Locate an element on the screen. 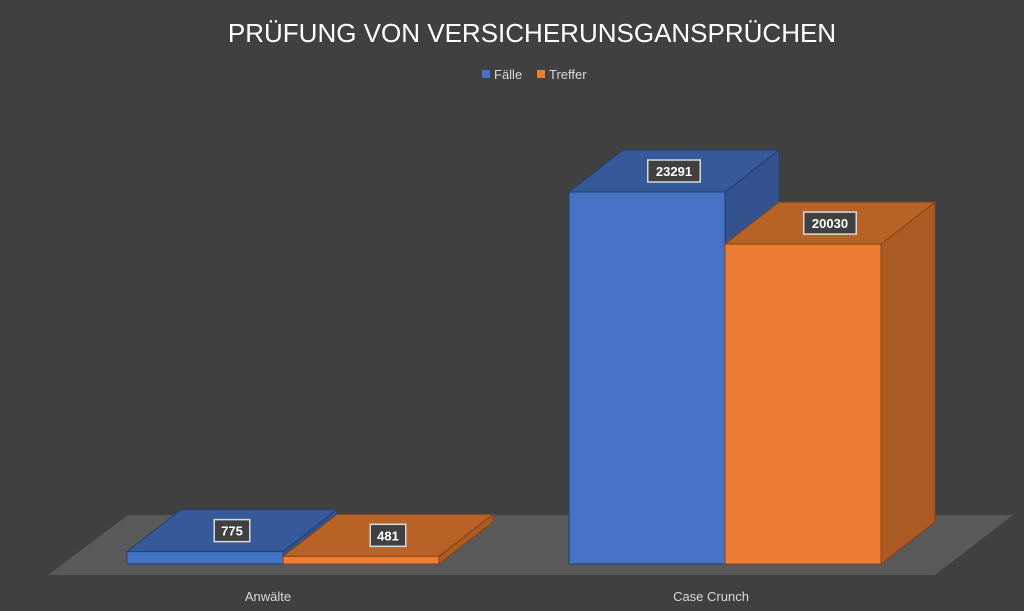 Image resolution: width=1024 pixels, height=611 pixels. data-label-text: 23291 is located at coordinates (674, 171).